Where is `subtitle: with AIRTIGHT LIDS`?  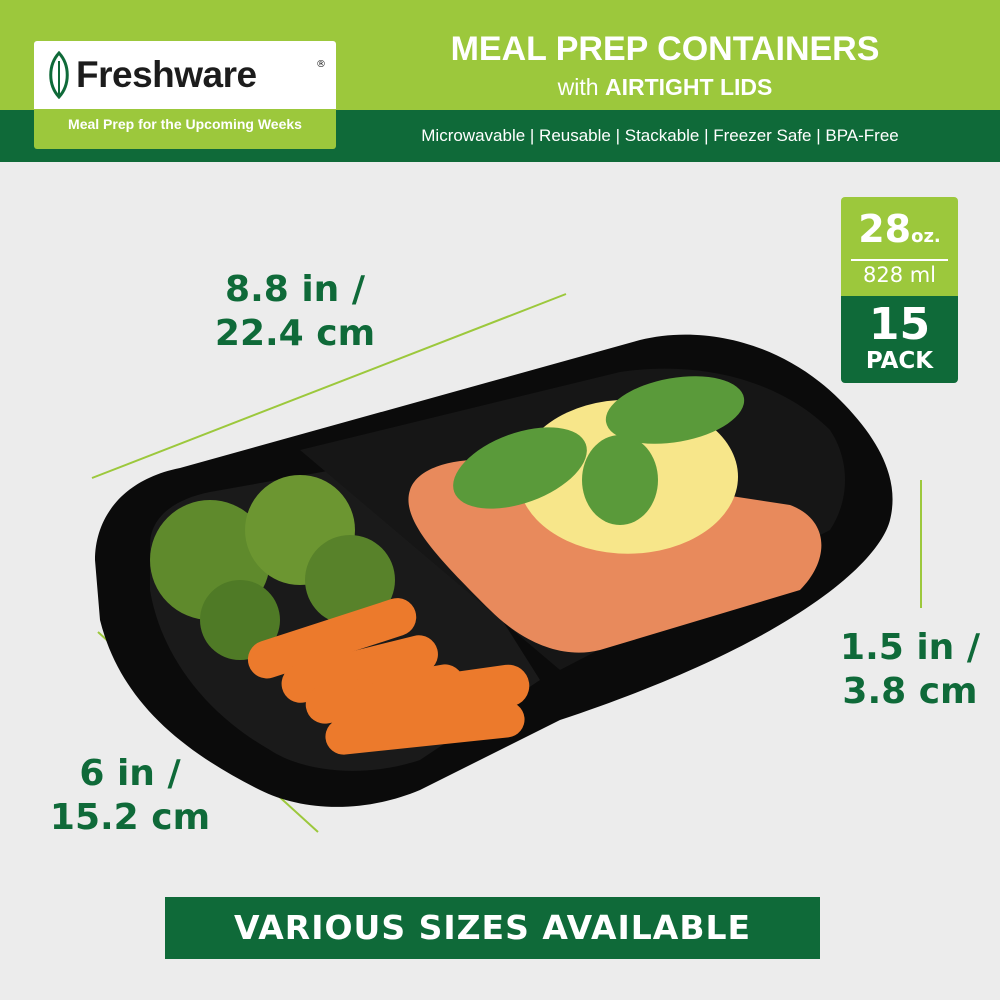
subtitle: with AIRTIGHT LIDS is located at coordinates (665, 87).